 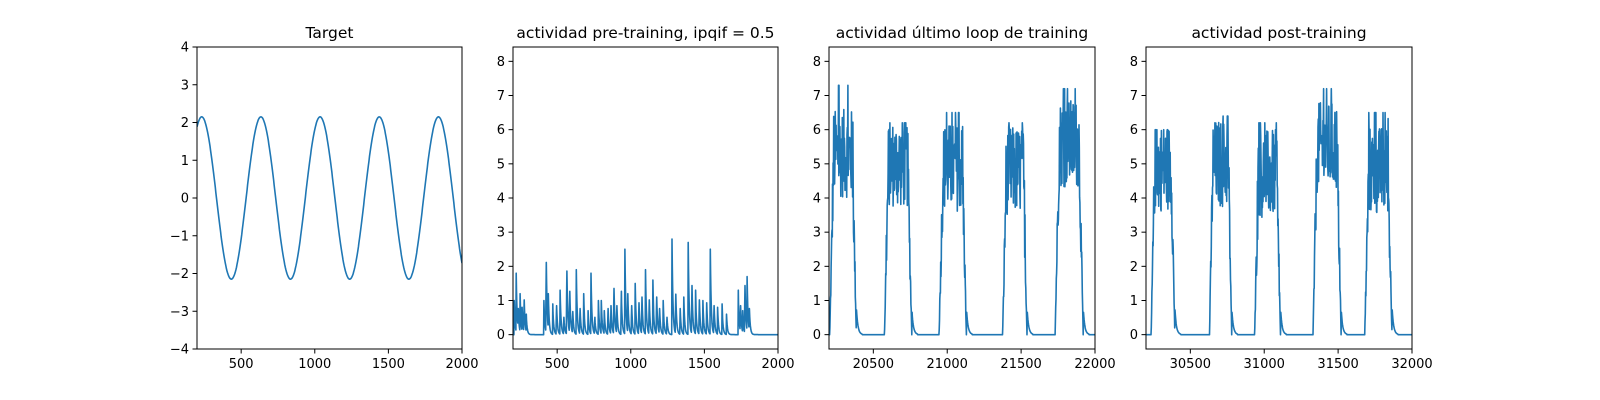 I want to click on subplot-title: actividad pre-training, ipqif = 0.5, so click(x=645, y=33).